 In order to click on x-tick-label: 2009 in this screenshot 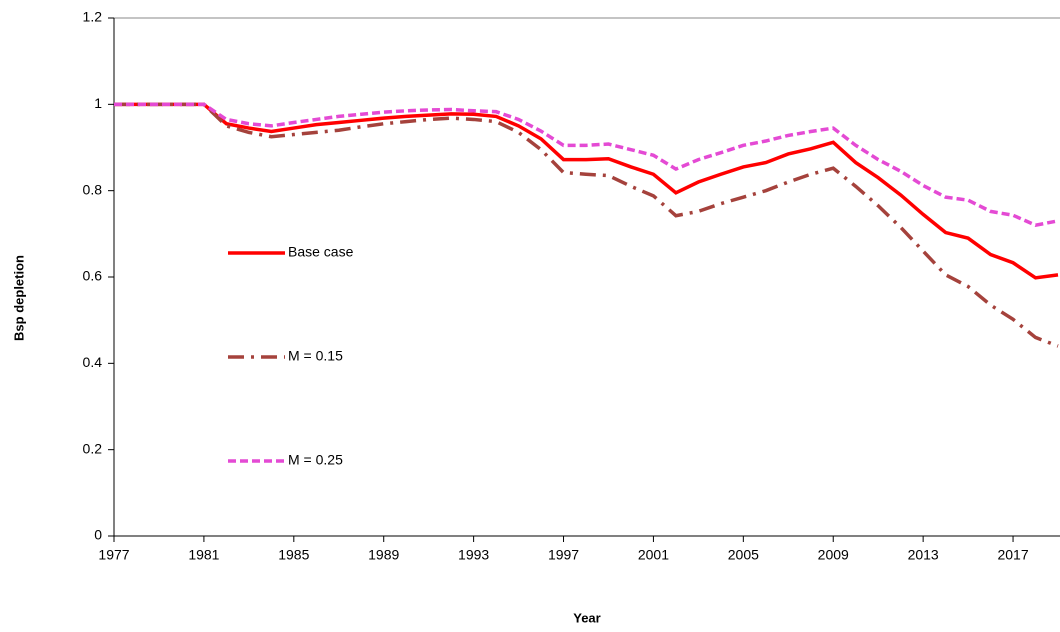, I will do `click(833, 555)`.